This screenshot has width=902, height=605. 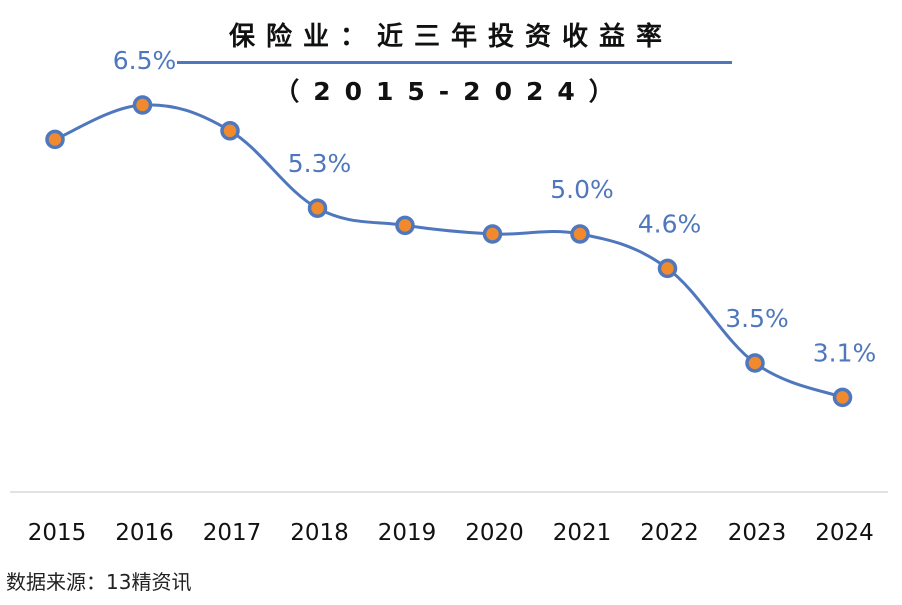 I want to click on data-label-2024: 3.1%, so click(x=845, y=352).